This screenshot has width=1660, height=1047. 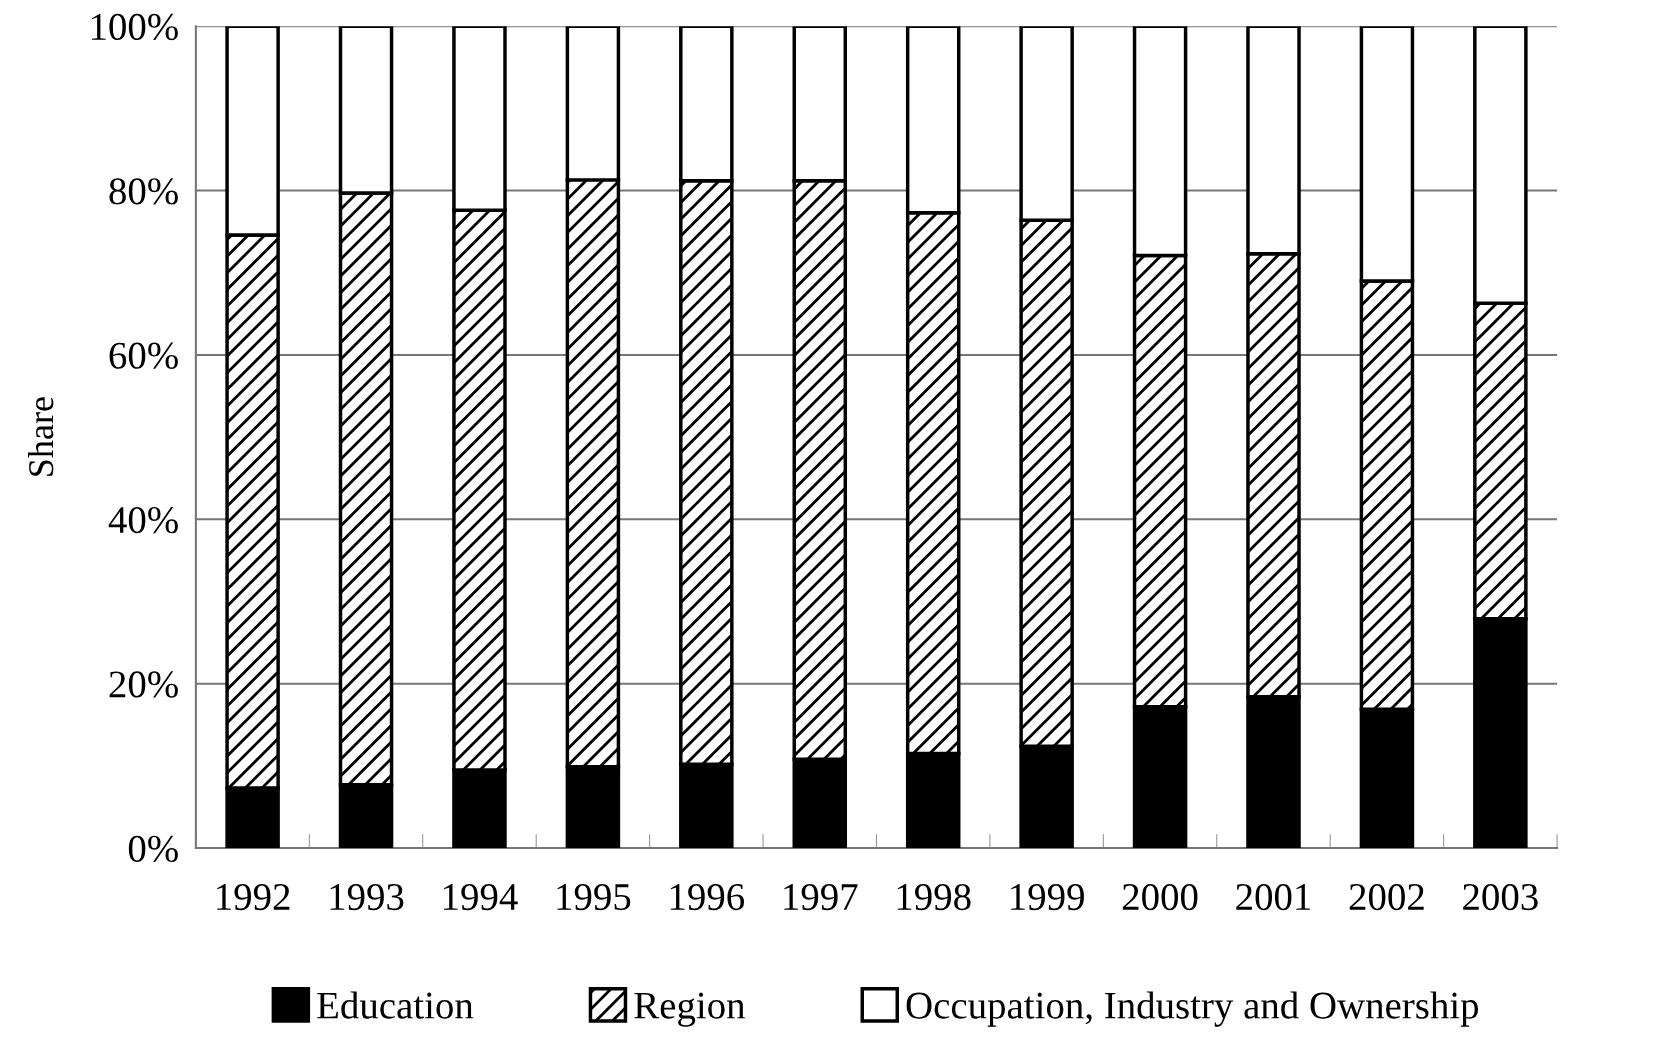 I want to click on x-tick-label: 1992, so click(x=253, y=897).